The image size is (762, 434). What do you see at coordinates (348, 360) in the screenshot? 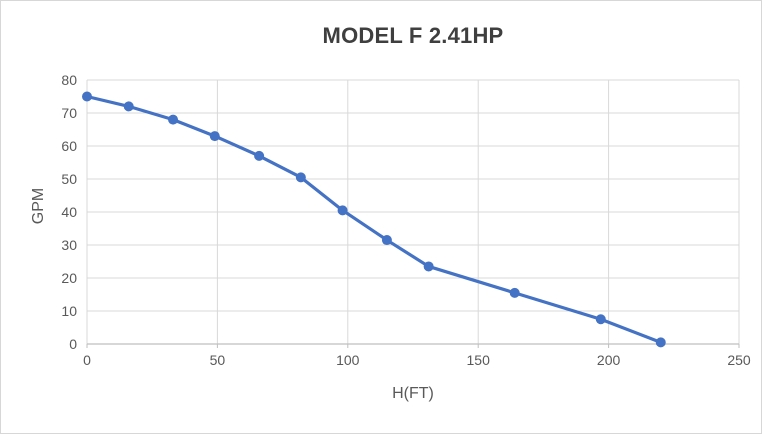
I see `x-tick-label: 100` at bounding box center [348, 360].